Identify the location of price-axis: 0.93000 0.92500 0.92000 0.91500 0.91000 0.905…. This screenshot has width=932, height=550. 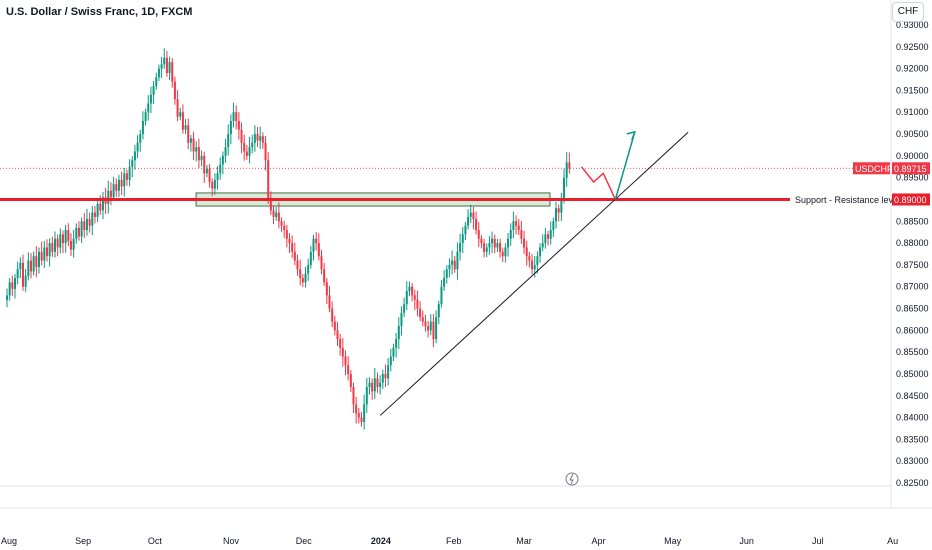
(912, 254).